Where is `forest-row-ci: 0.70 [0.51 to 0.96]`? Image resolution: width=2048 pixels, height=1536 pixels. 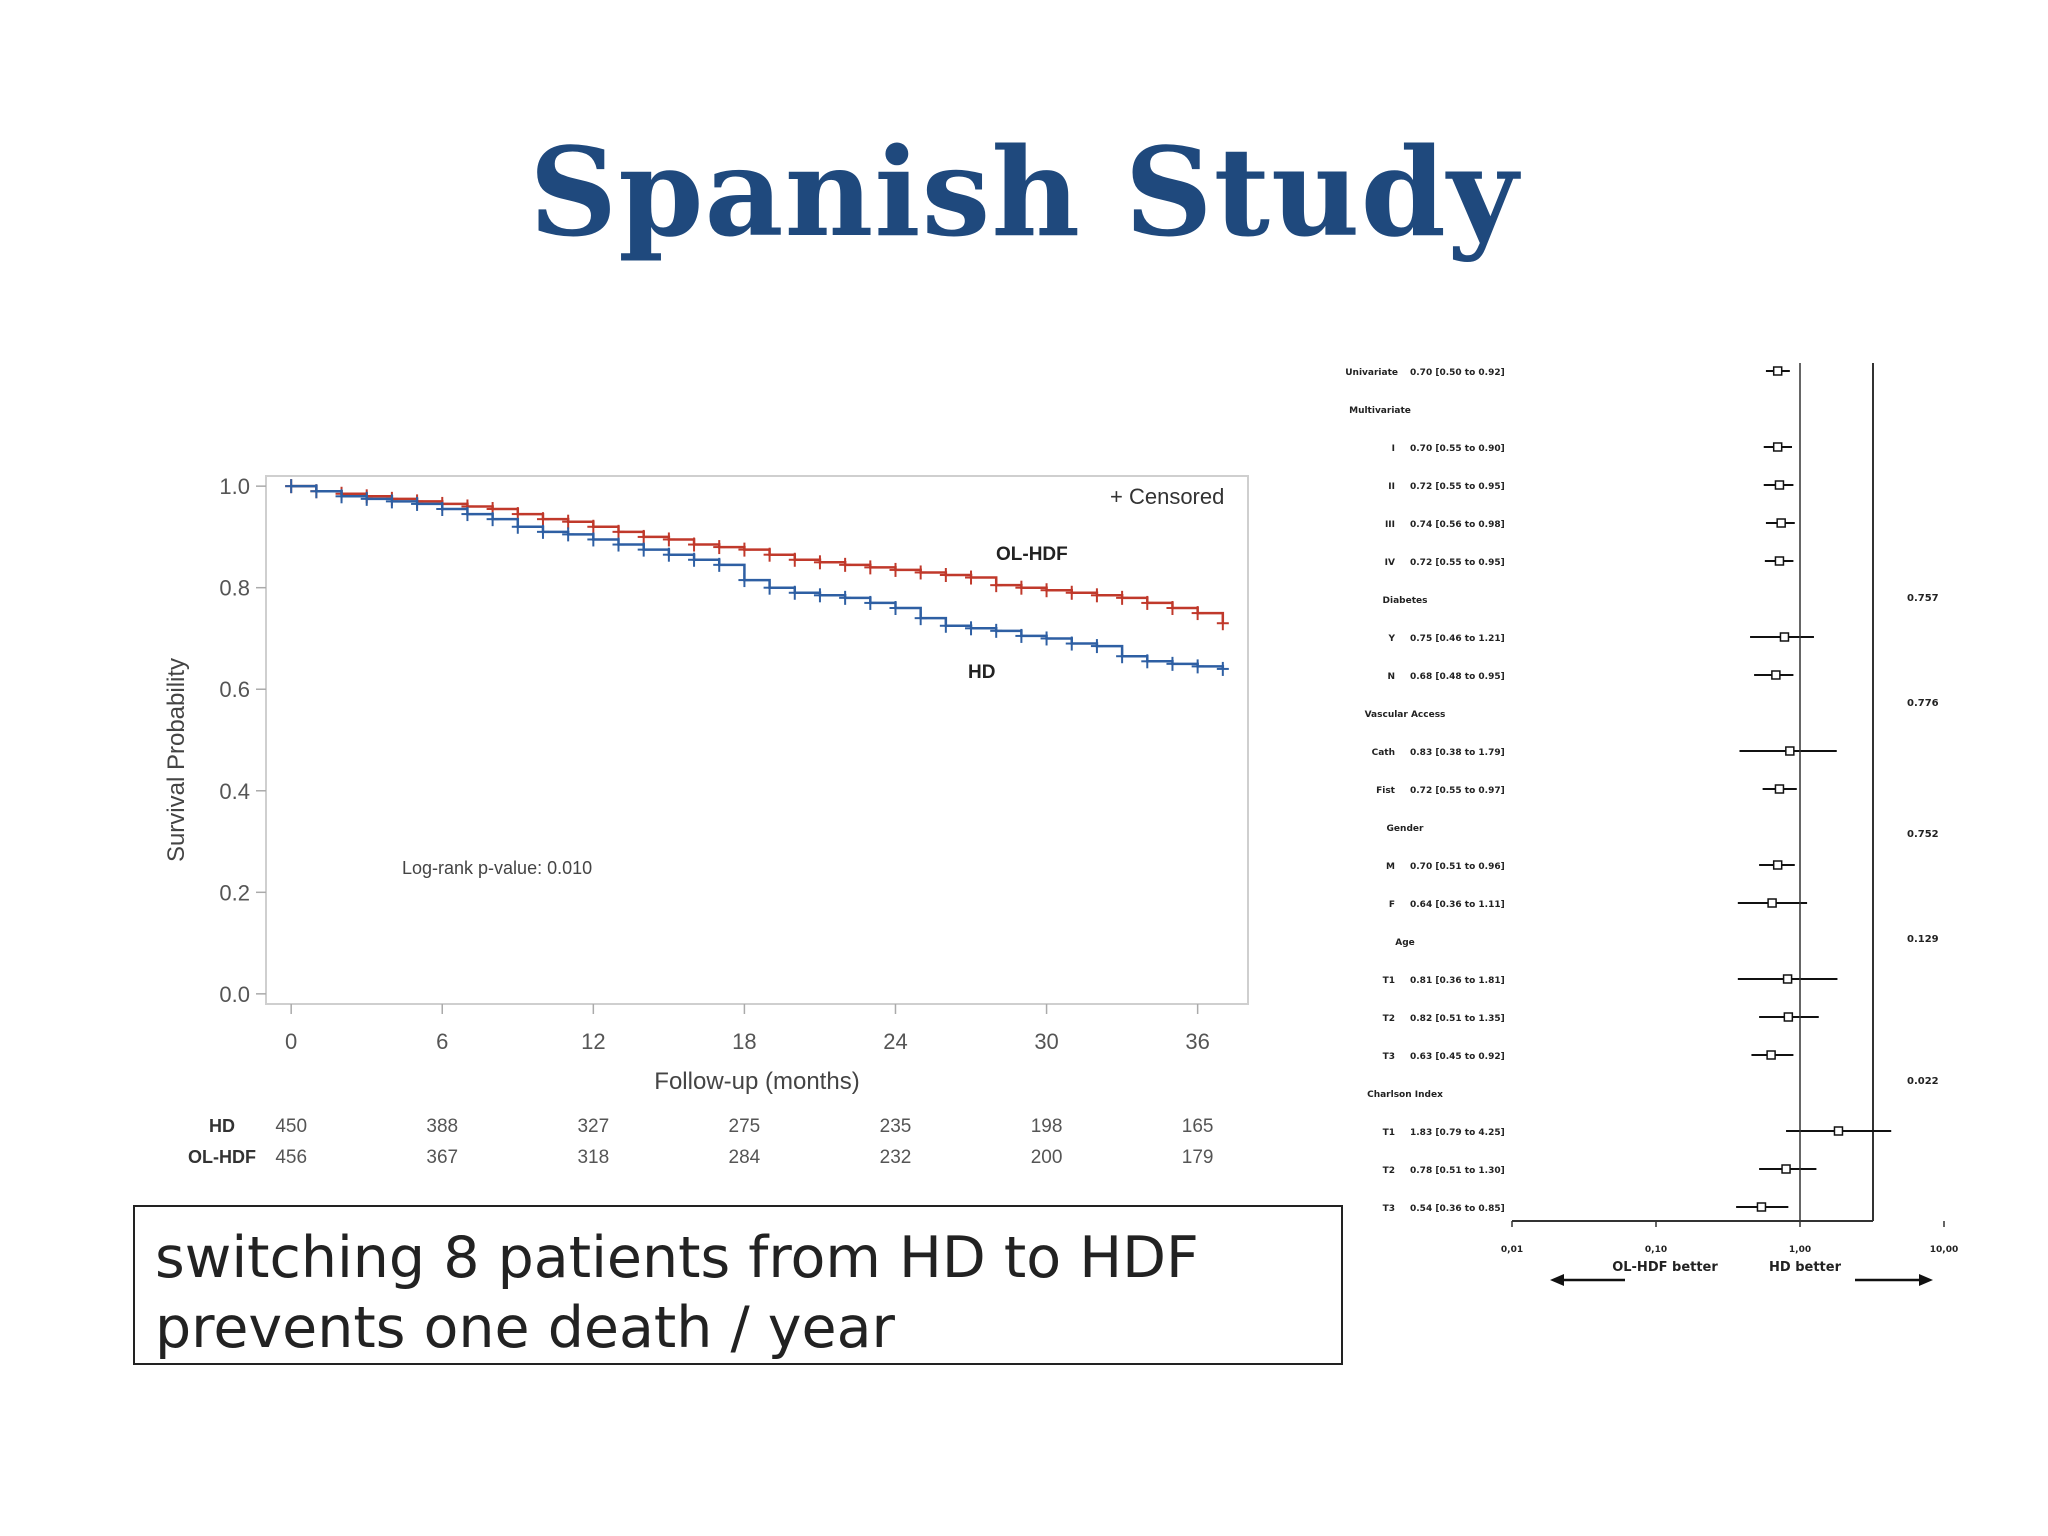 forest-row-ci: 0.70 [0.51 to 0.96] is located at coordinates (1457, 867).